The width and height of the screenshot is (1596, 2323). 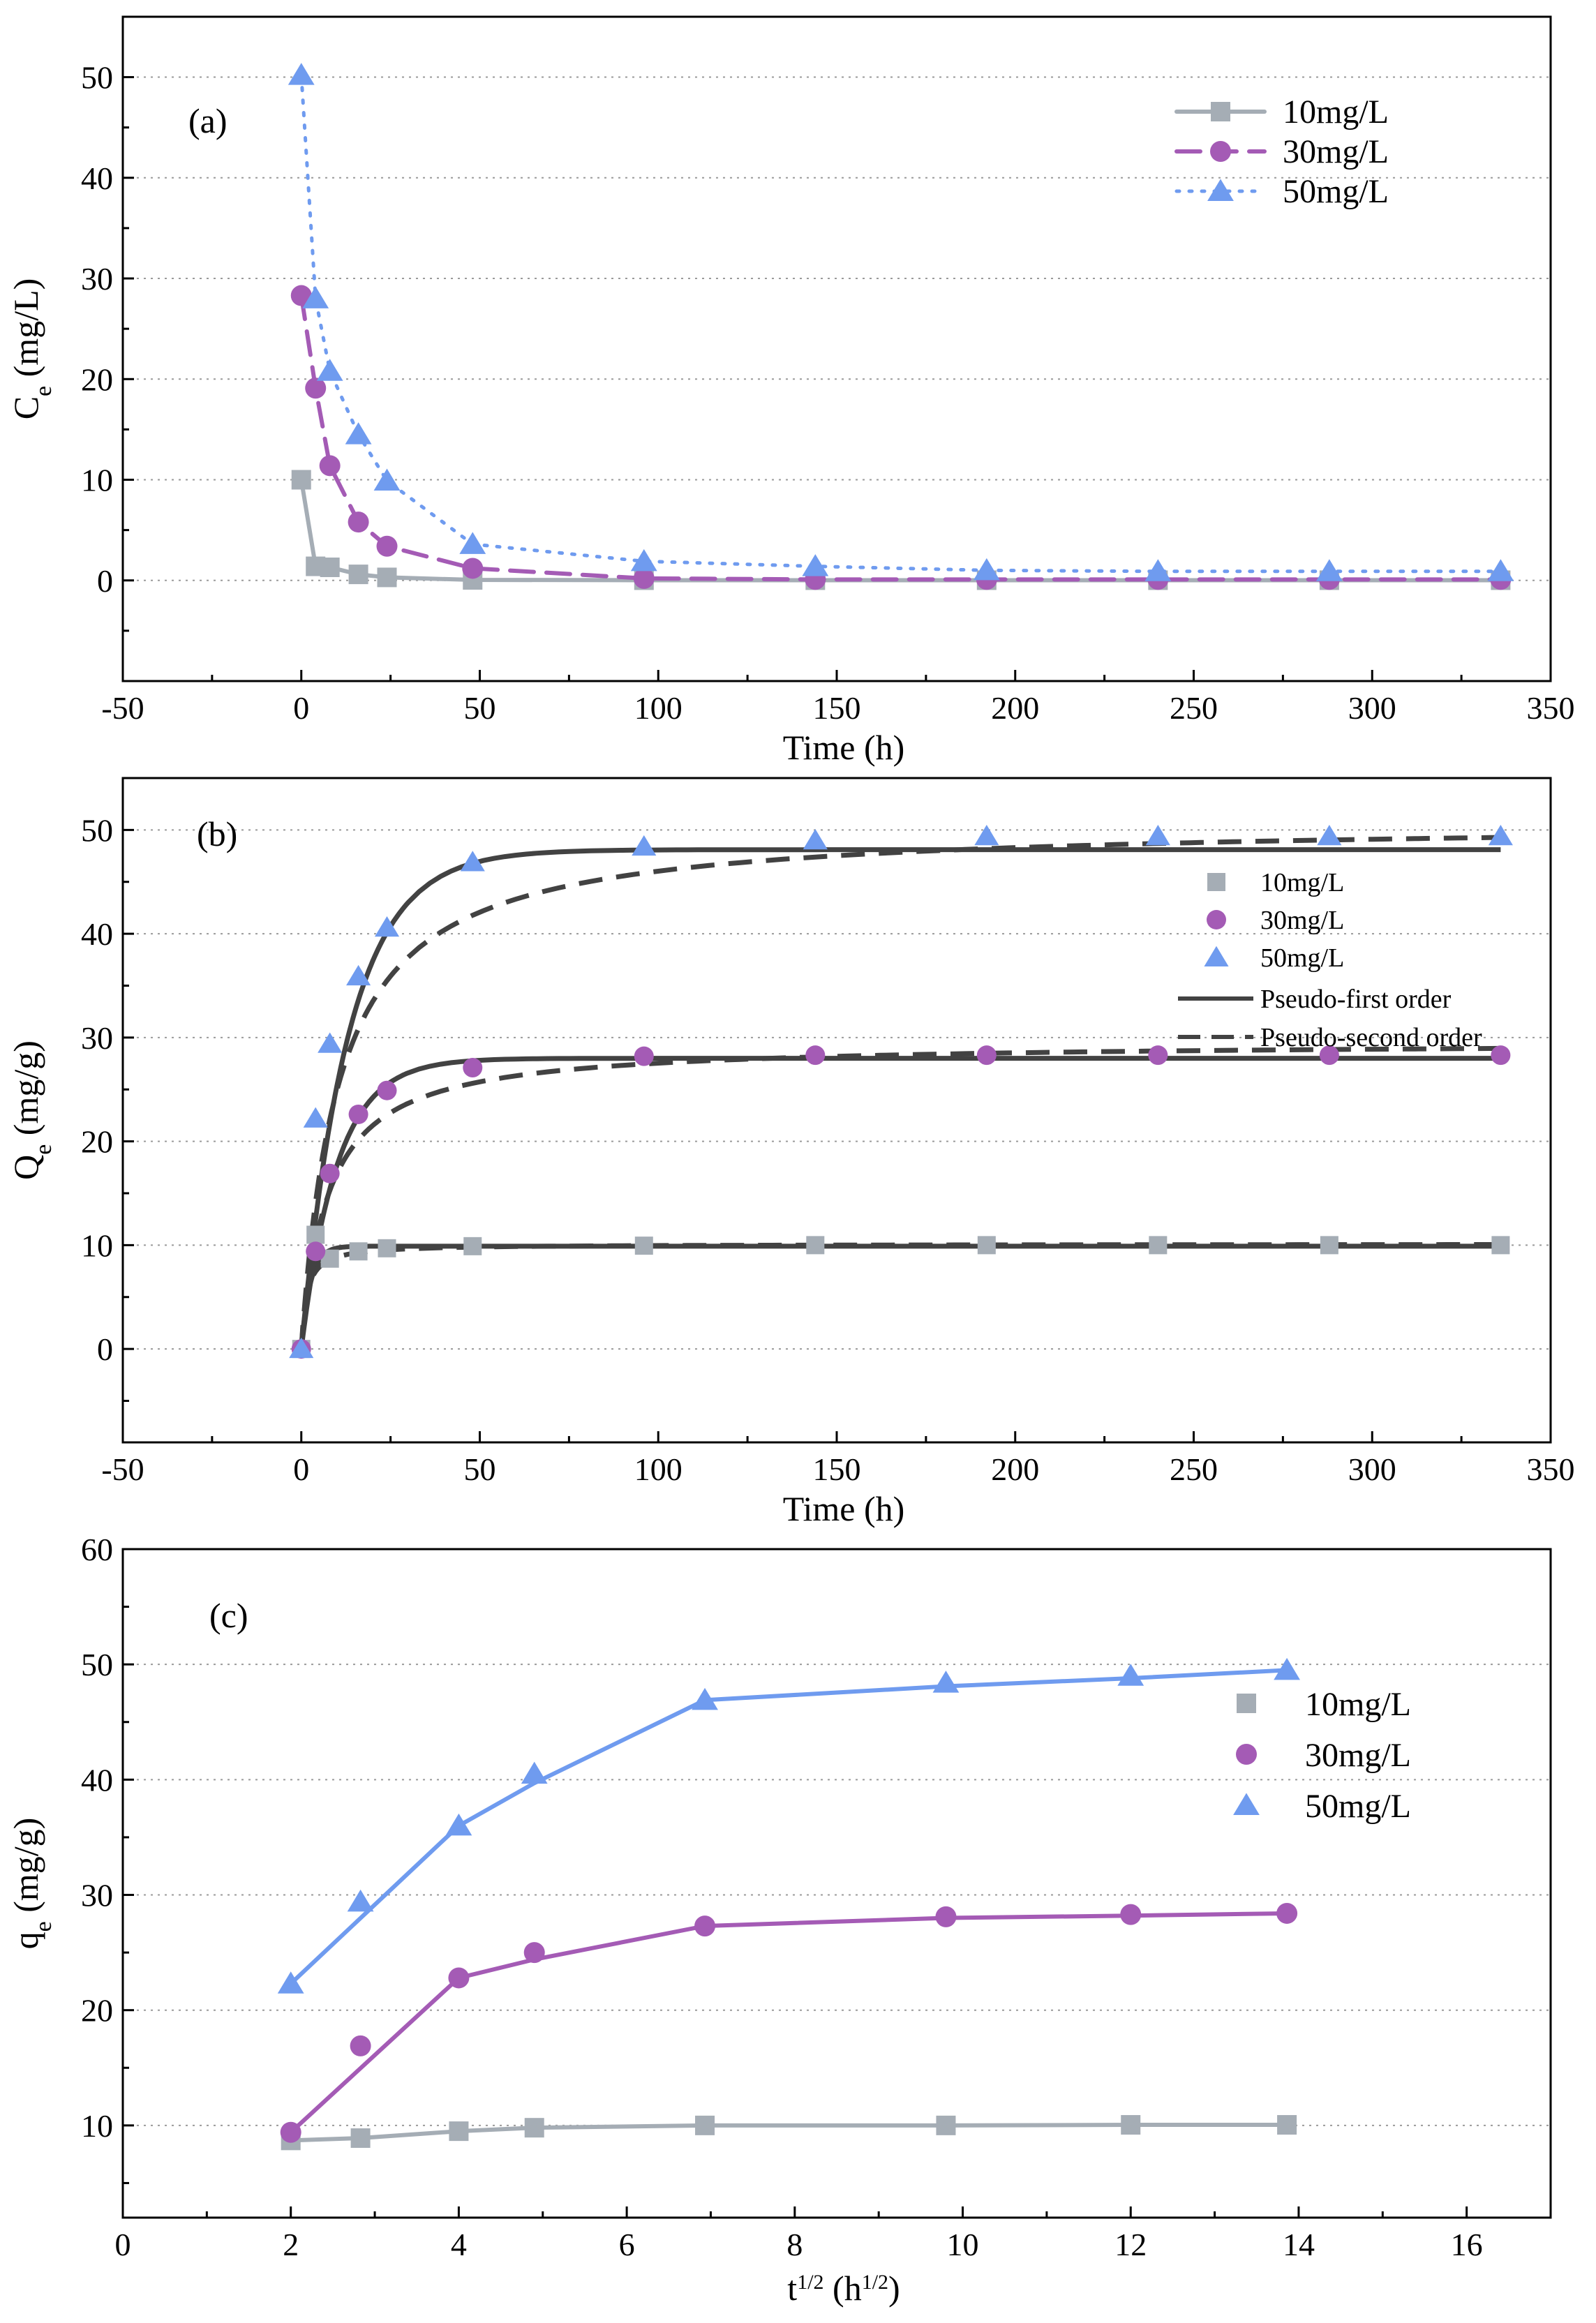 I want to click on x-tick-label: 150, so click(x=837, y=708).